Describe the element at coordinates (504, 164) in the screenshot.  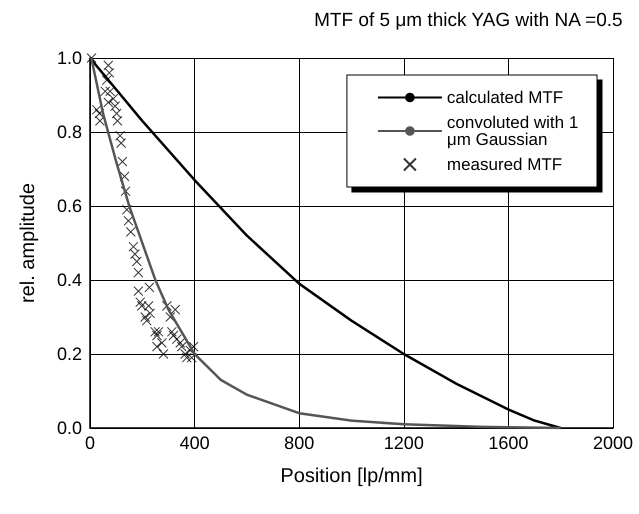
I see `legend-label: measured MTF` at that location.